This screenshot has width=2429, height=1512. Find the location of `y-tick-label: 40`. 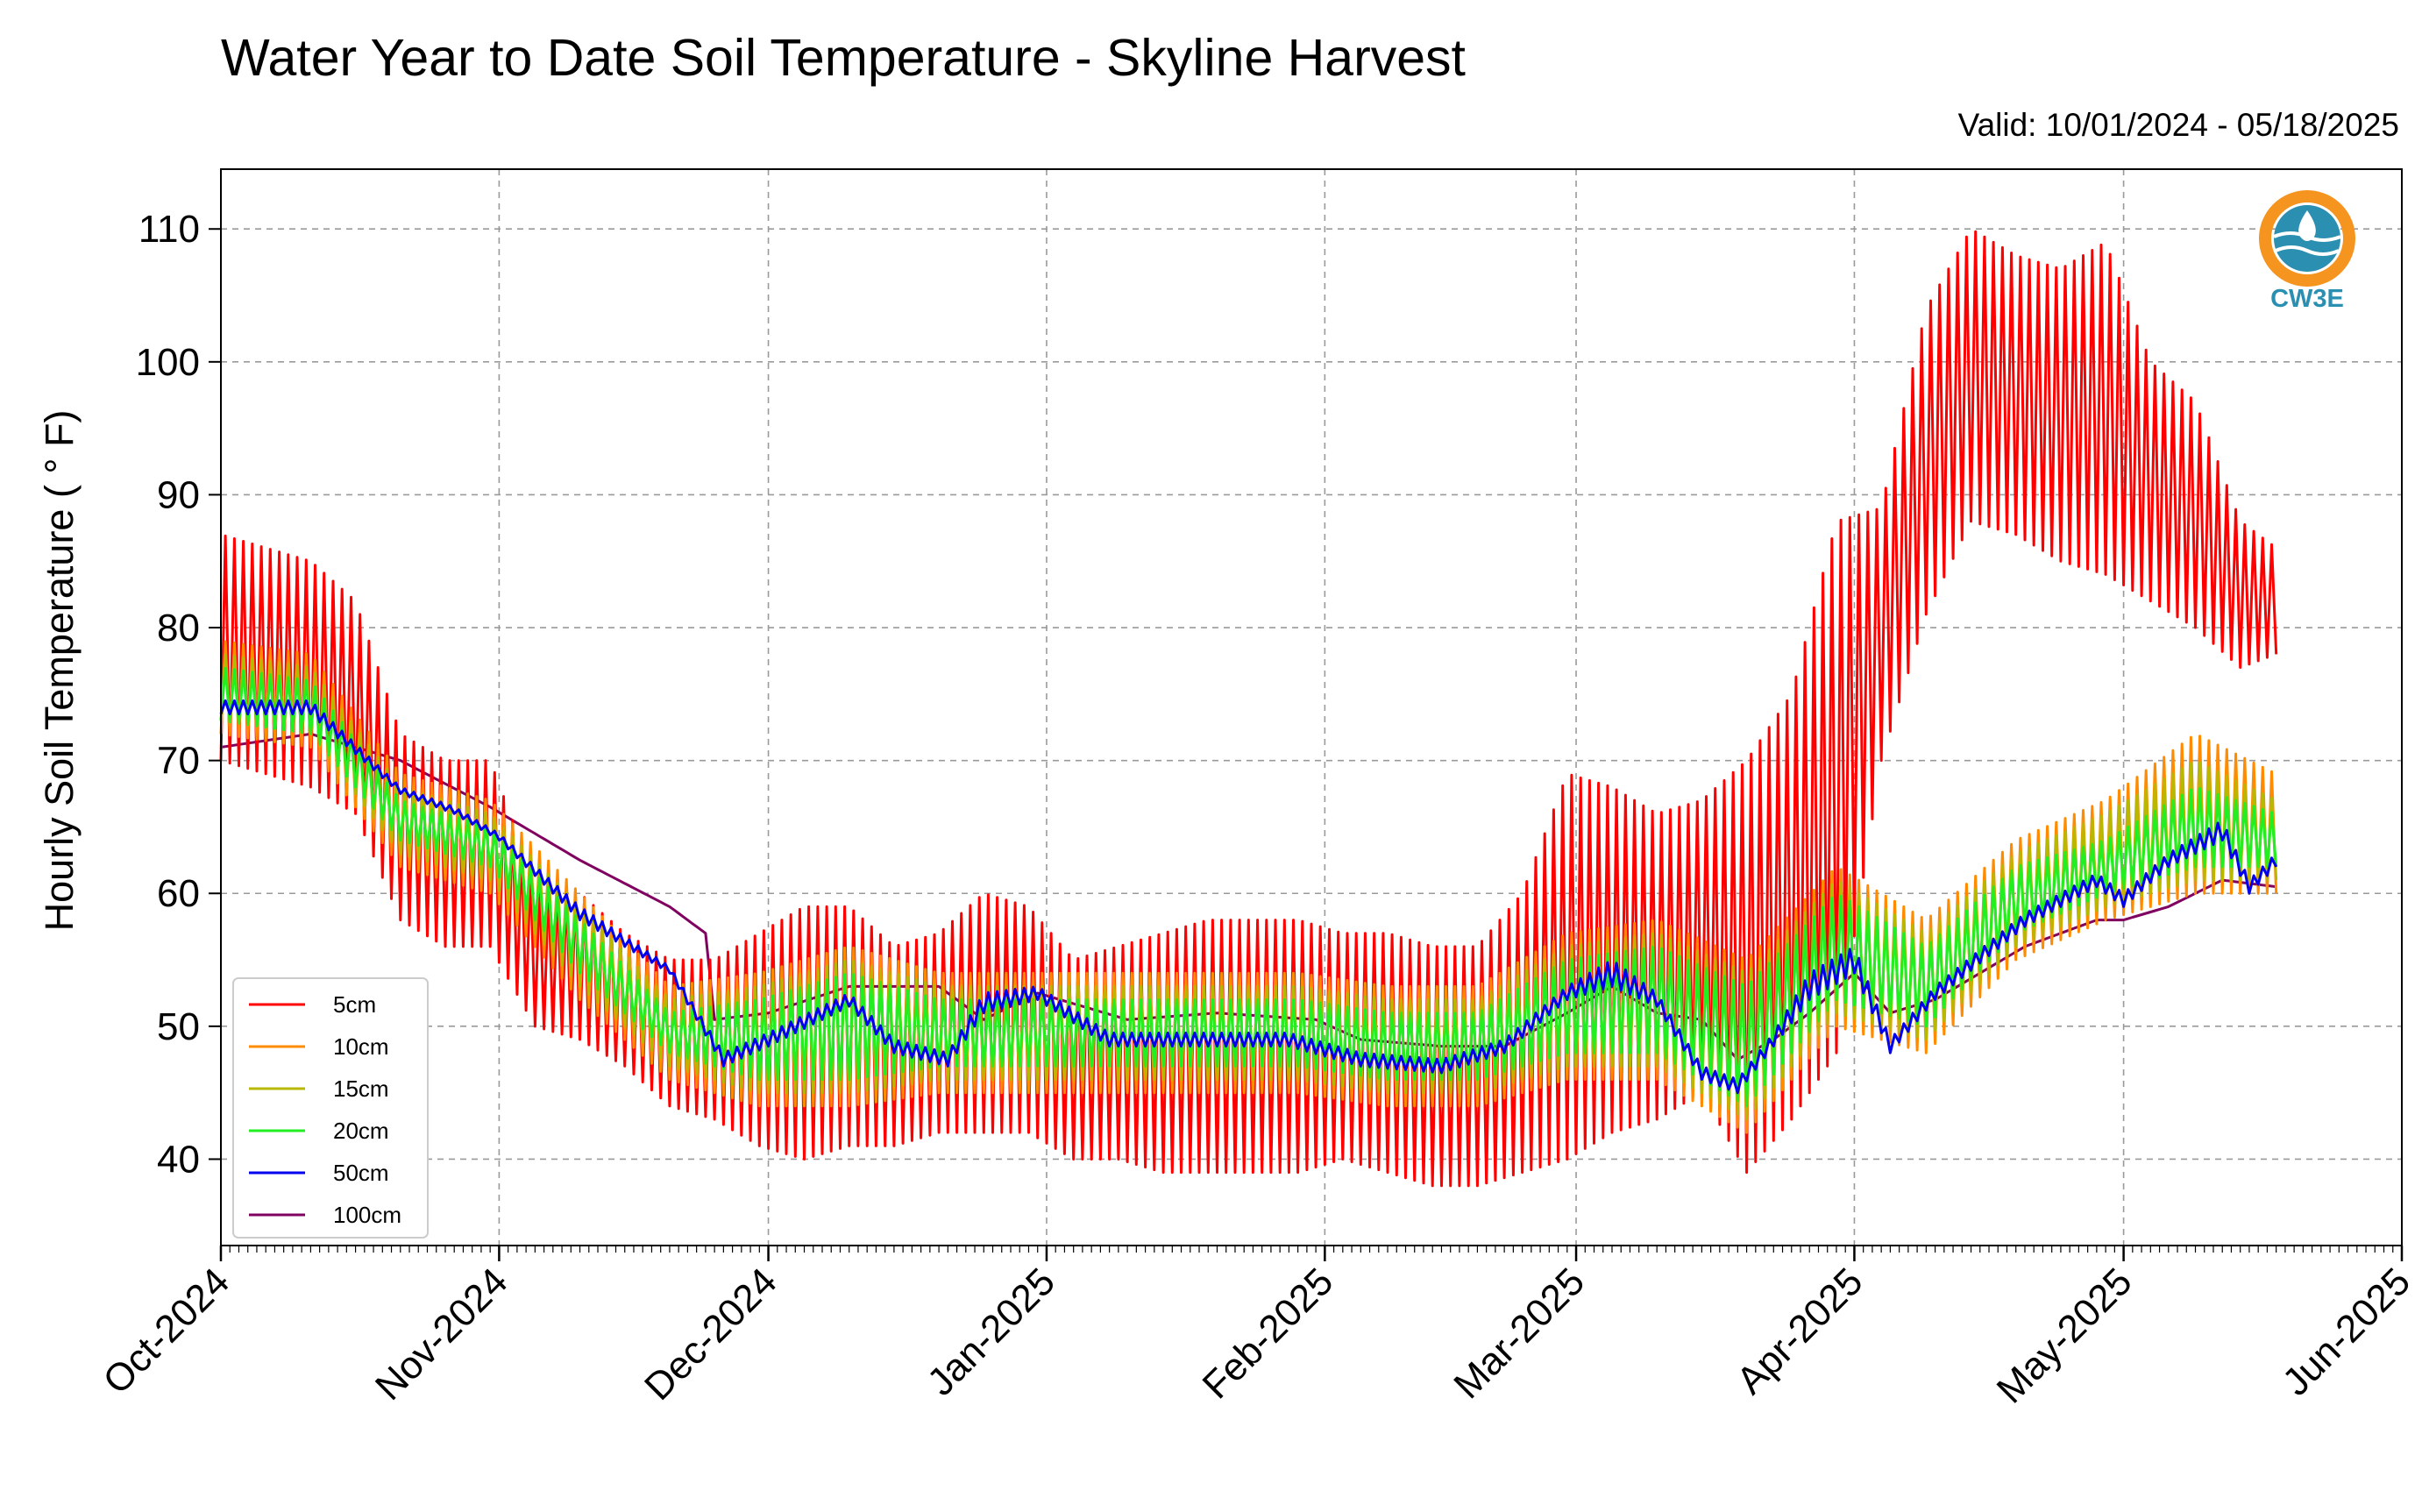

y-tick-label: 40 is located at coordinates (179, 1159).